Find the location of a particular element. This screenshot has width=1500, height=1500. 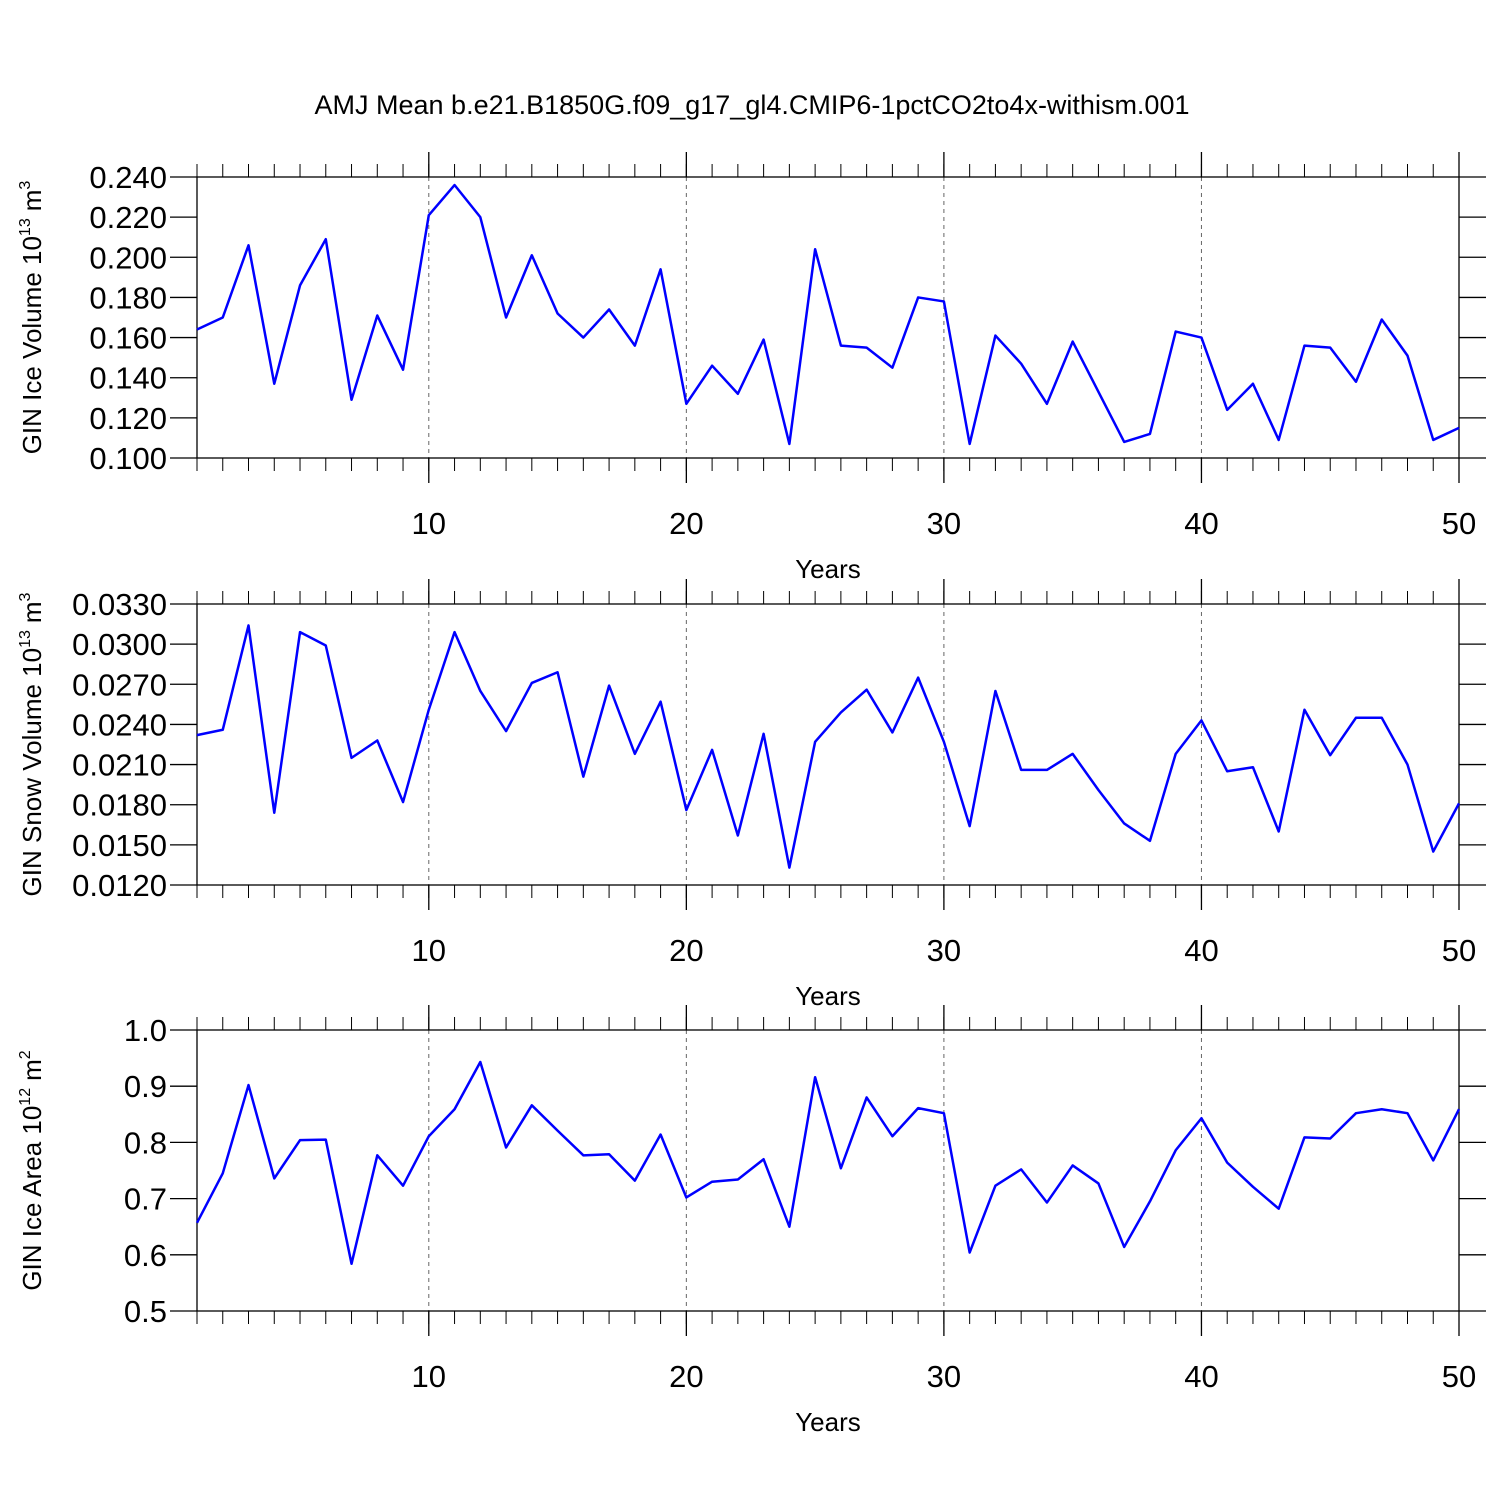

y-tick-label: 0.0270 is located at coordinates (119, 684).